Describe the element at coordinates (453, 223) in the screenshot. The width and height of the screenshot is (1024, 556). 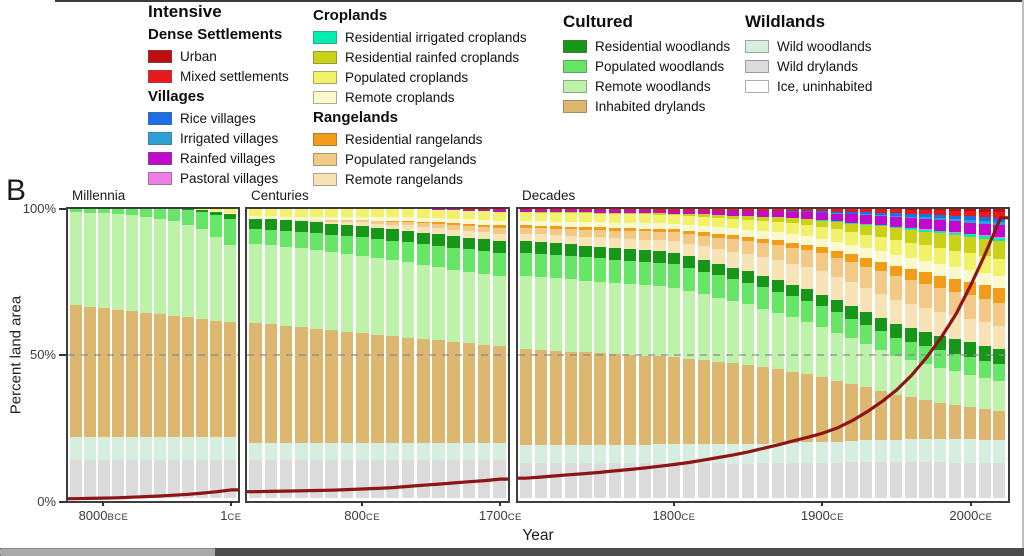
I see `segment-residential_rangelands` at that location.